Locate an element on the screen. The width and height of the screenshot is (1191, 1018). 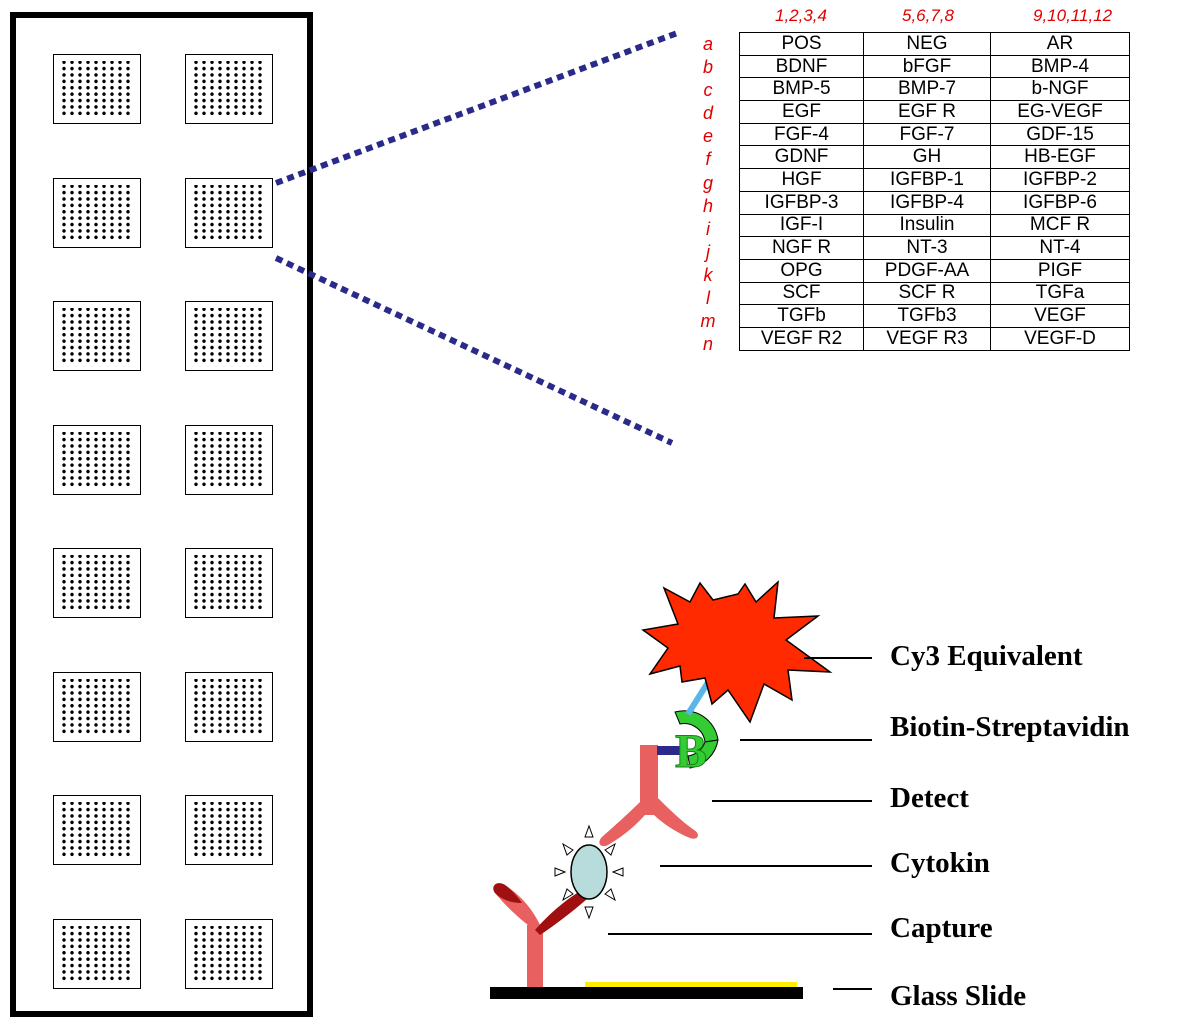
row-label: c is located at coordinates (708, 90).